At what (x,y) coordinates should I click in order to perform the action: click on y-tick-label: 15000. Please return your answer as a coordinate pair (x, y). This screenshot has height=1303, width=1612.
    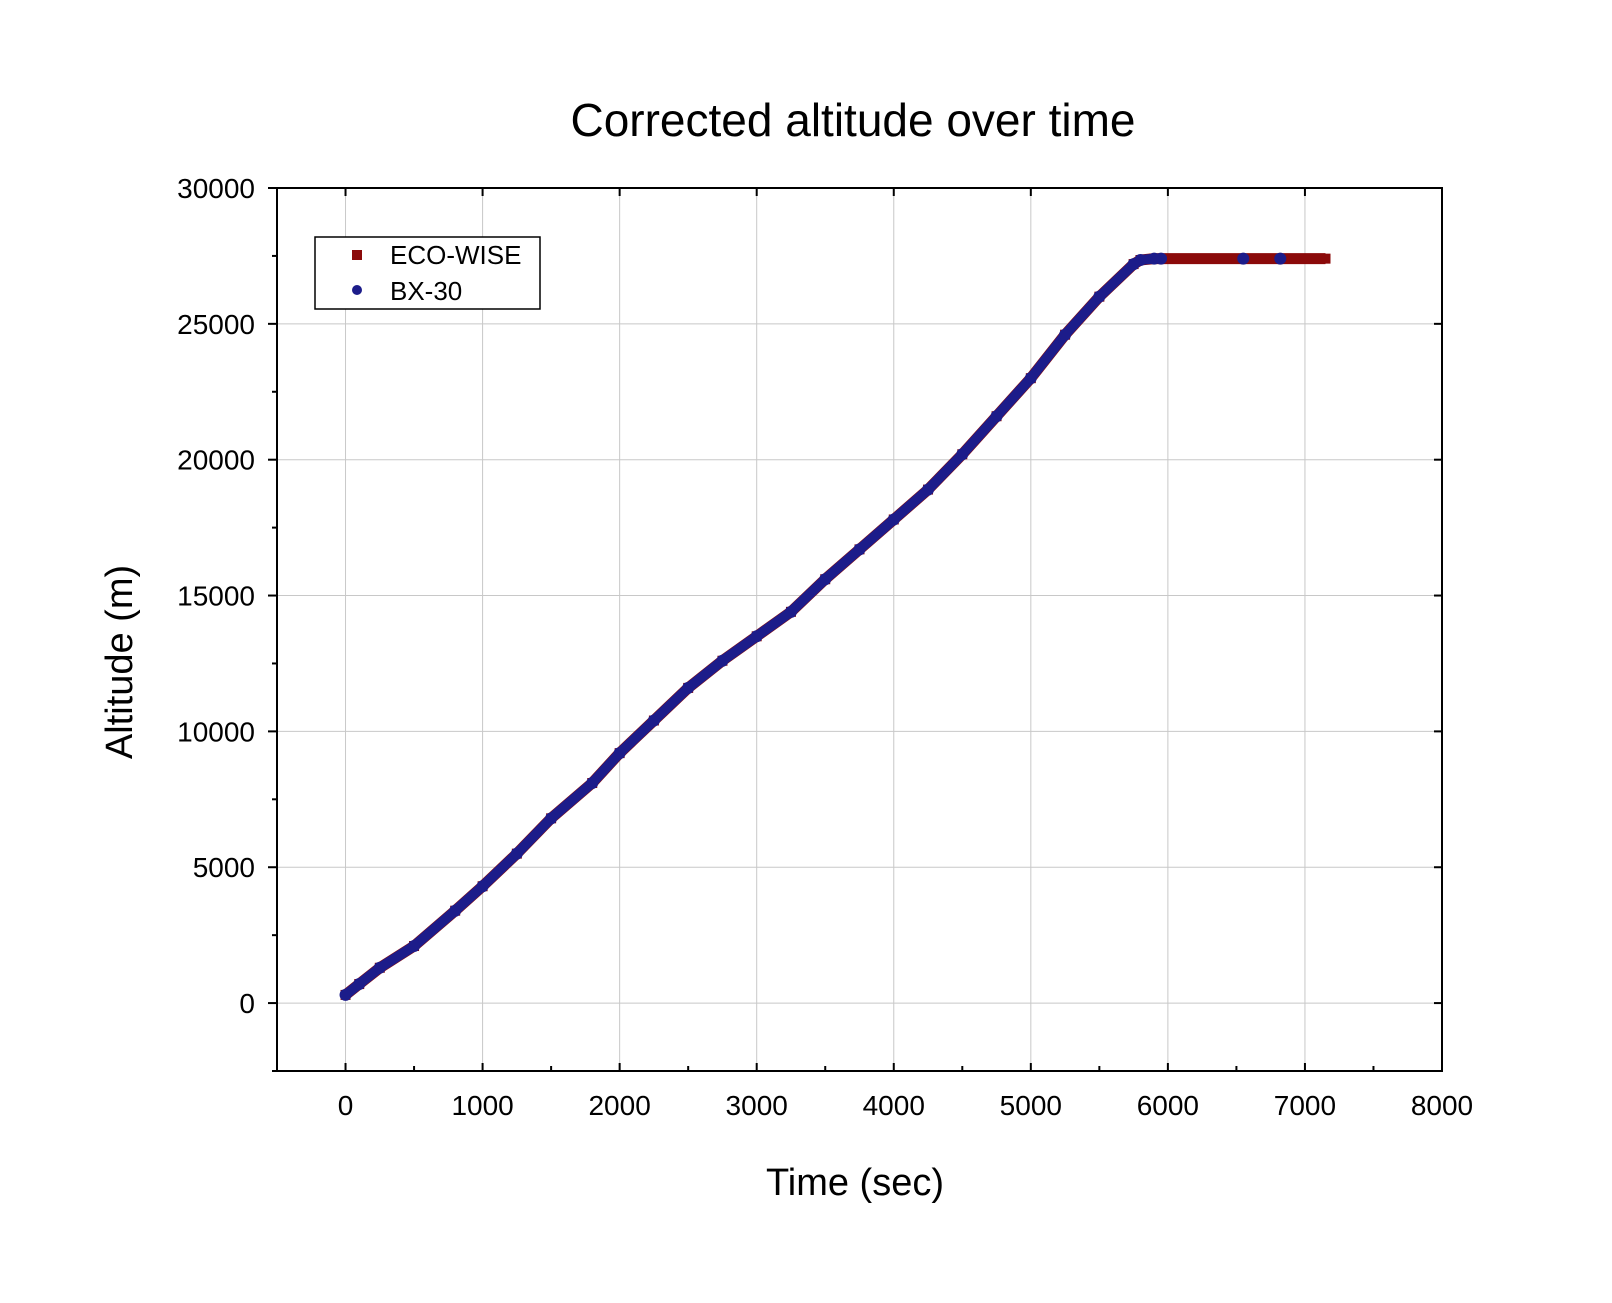
    Looking at the image, I should click on (216, 596).